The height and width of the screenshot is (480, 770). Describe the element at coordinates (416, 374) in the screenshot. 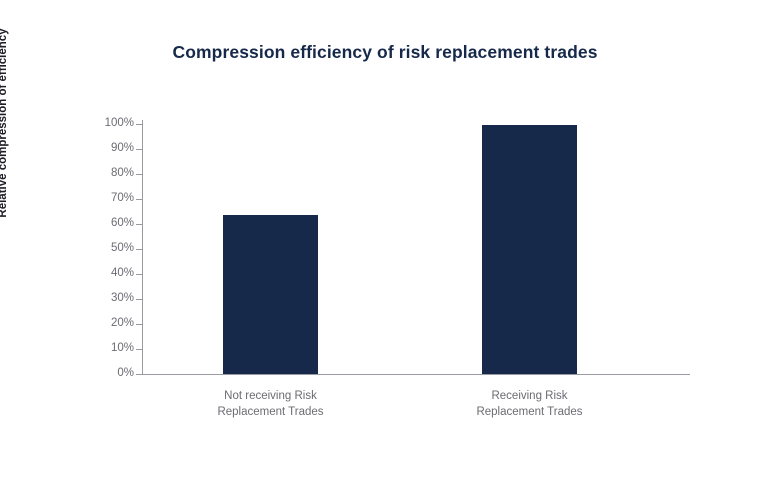

I see `x-axis-line` at that location.